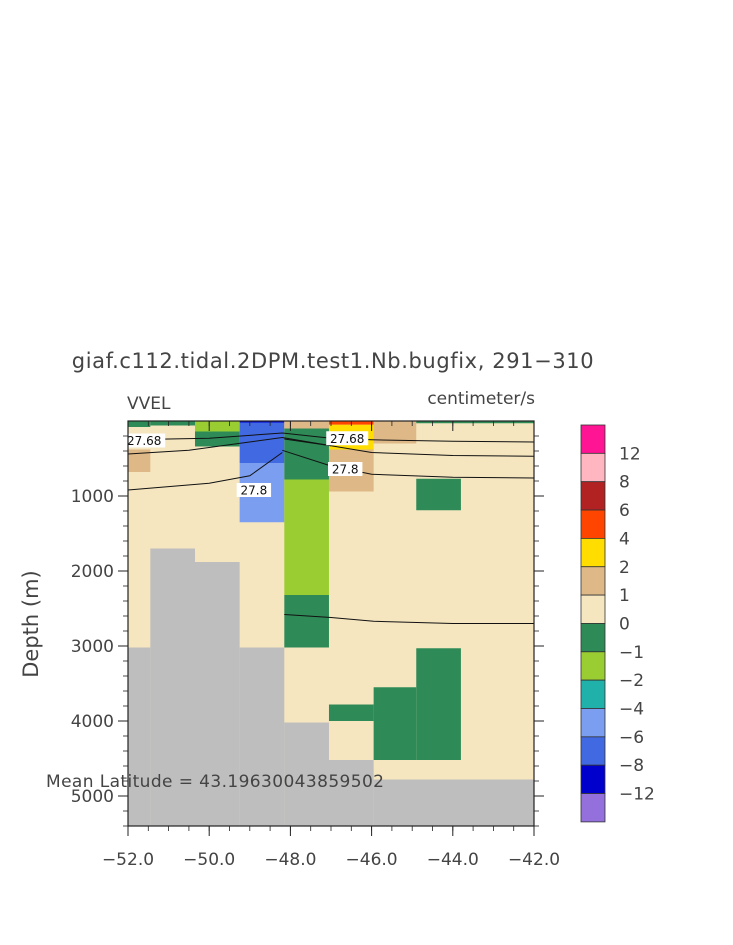 This screenshot has height=945, width=733. Describe the element at coordinates (290, 860) in the screenshot. I see `x-tick-label-2: −48.0` at that location.